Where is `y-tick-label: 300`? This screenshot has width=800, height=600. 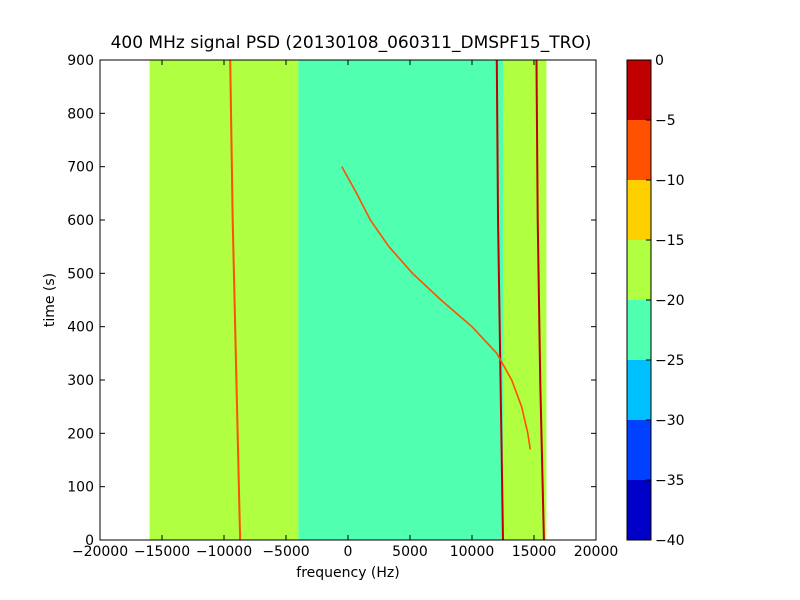 y-tick-label: 300 is located at coordinates (80, 381).